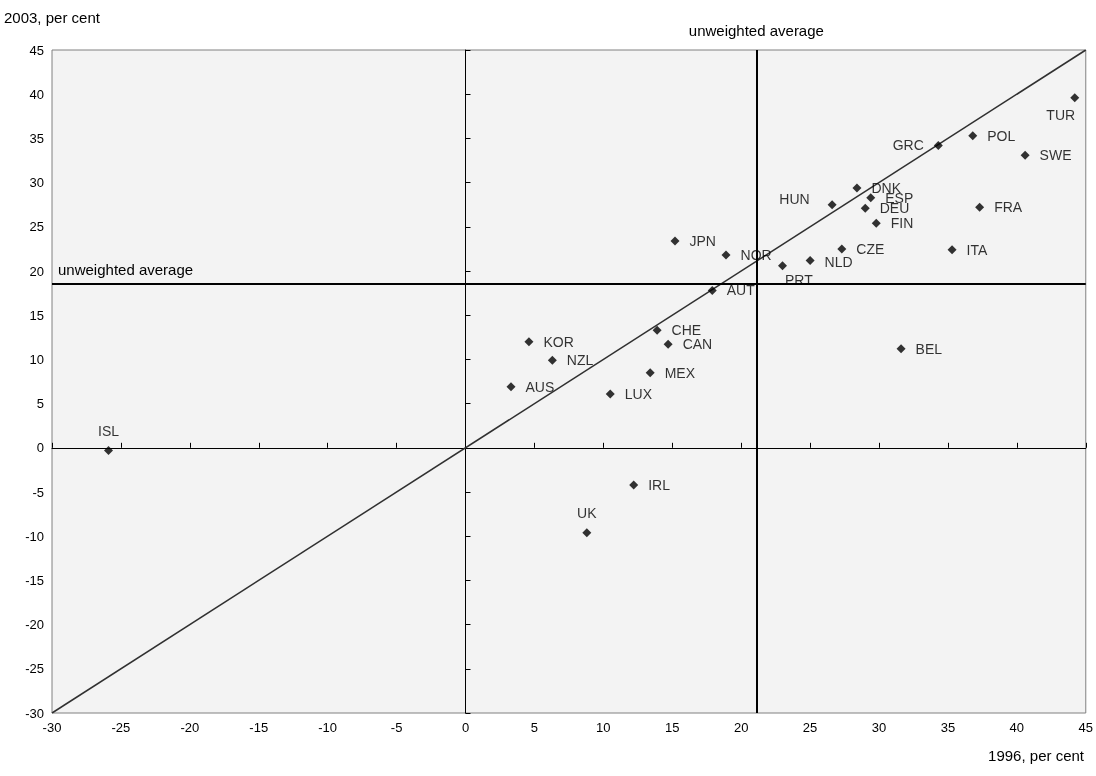 The width and height of the screenshot is (1096, 776). Describe the element at coordinates (686, 330) in the screenshot. I see `annotation: CHE` at that location.